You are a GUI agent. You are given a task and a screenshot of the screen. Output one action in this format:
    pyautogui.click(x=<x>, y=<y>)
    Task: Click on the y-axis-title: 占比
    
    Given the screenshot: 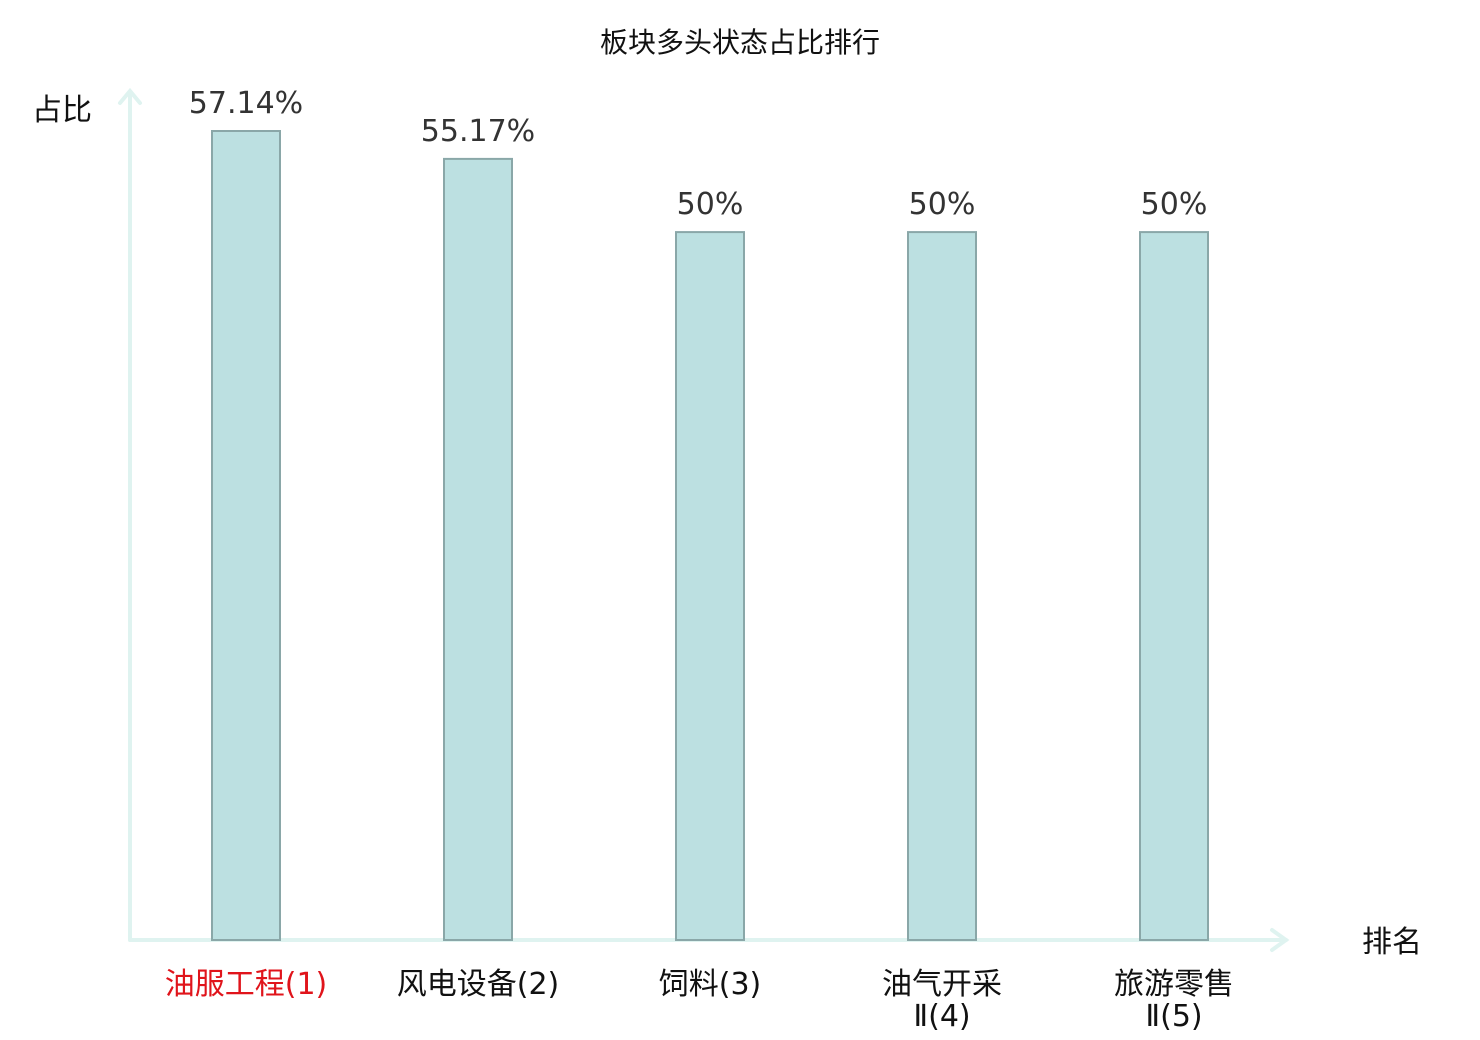 What is the action you would take?
    pyautogui.click(x=62, y=110)
    